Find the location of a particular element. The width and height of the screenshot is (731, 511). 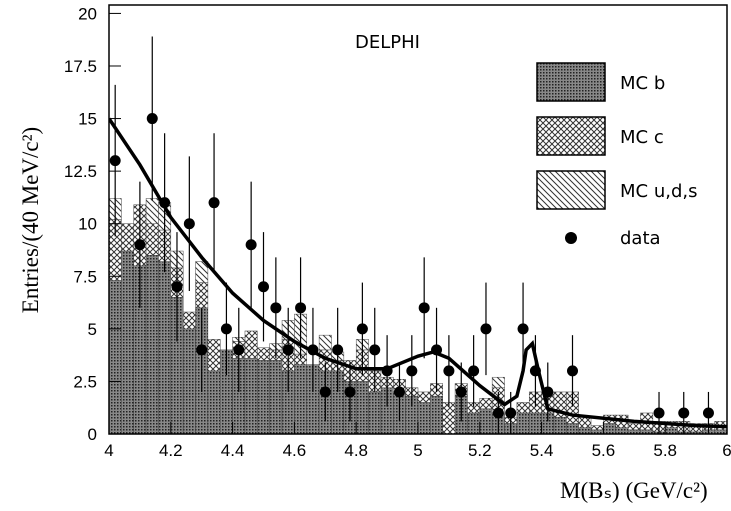

y-tick-label: 12.5 is located at coordinates (80, 171).